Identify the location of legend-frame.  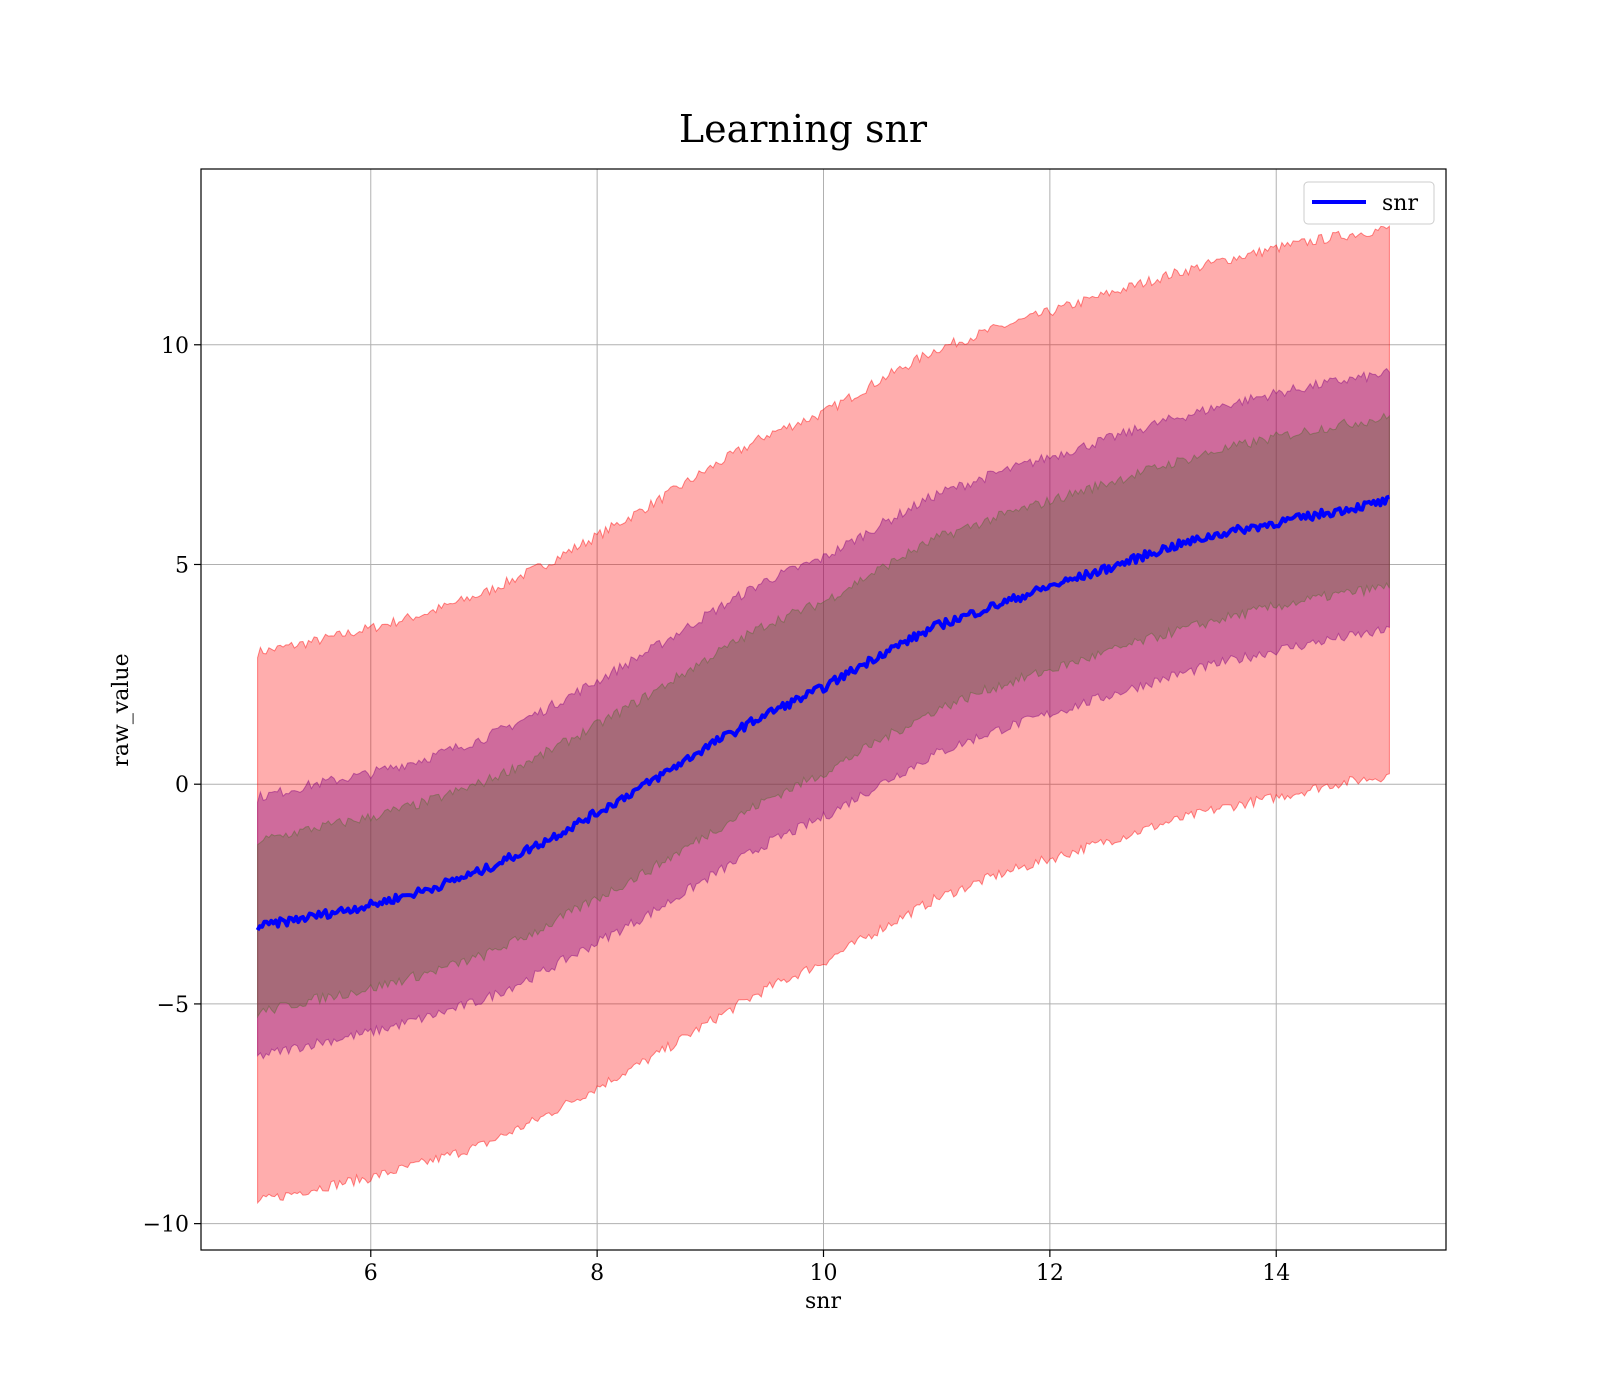
(1369, 203).